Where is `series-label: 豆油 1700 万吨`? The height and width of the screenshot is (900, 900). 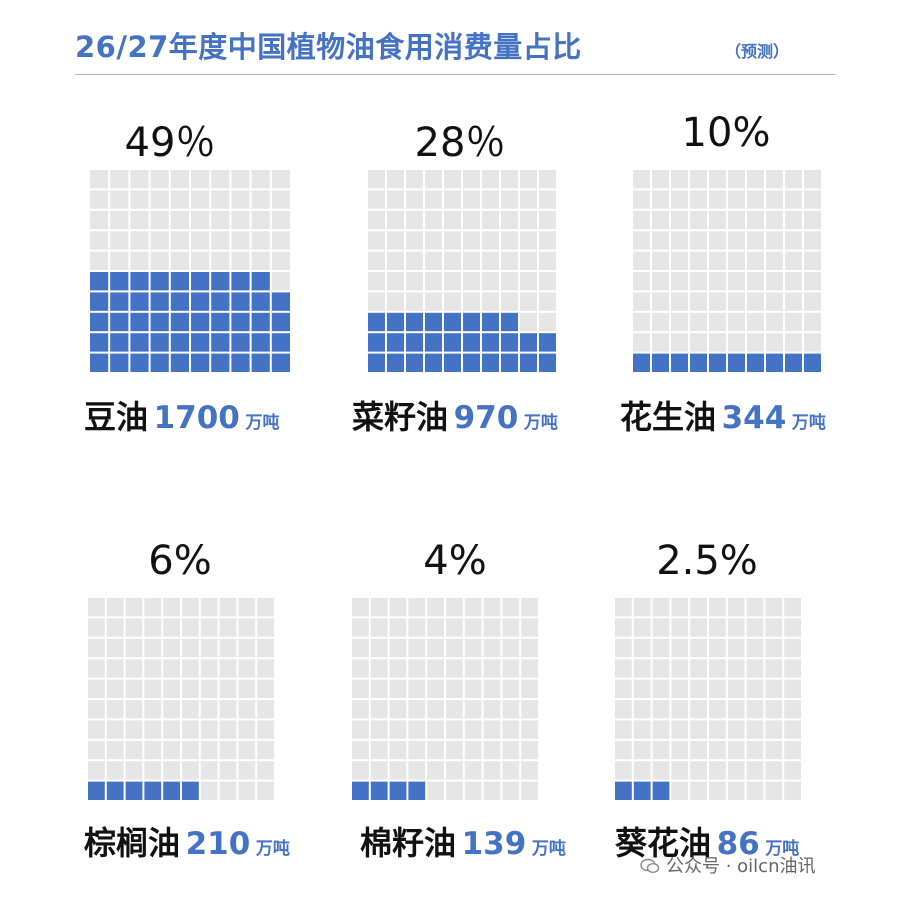 series-label: 豆油 1700 万吨 is located at coordinates (181, 415).